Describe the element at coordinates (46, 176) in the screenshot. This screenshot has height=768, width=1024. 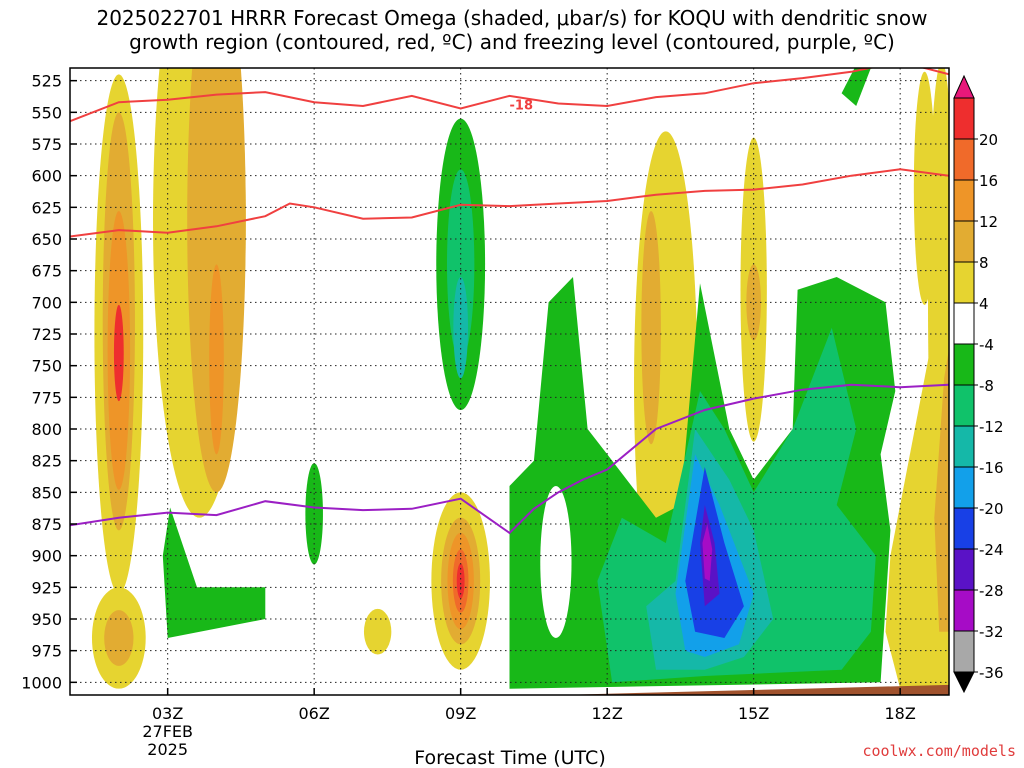
I see `y-tick-label-600: 600` at that location.